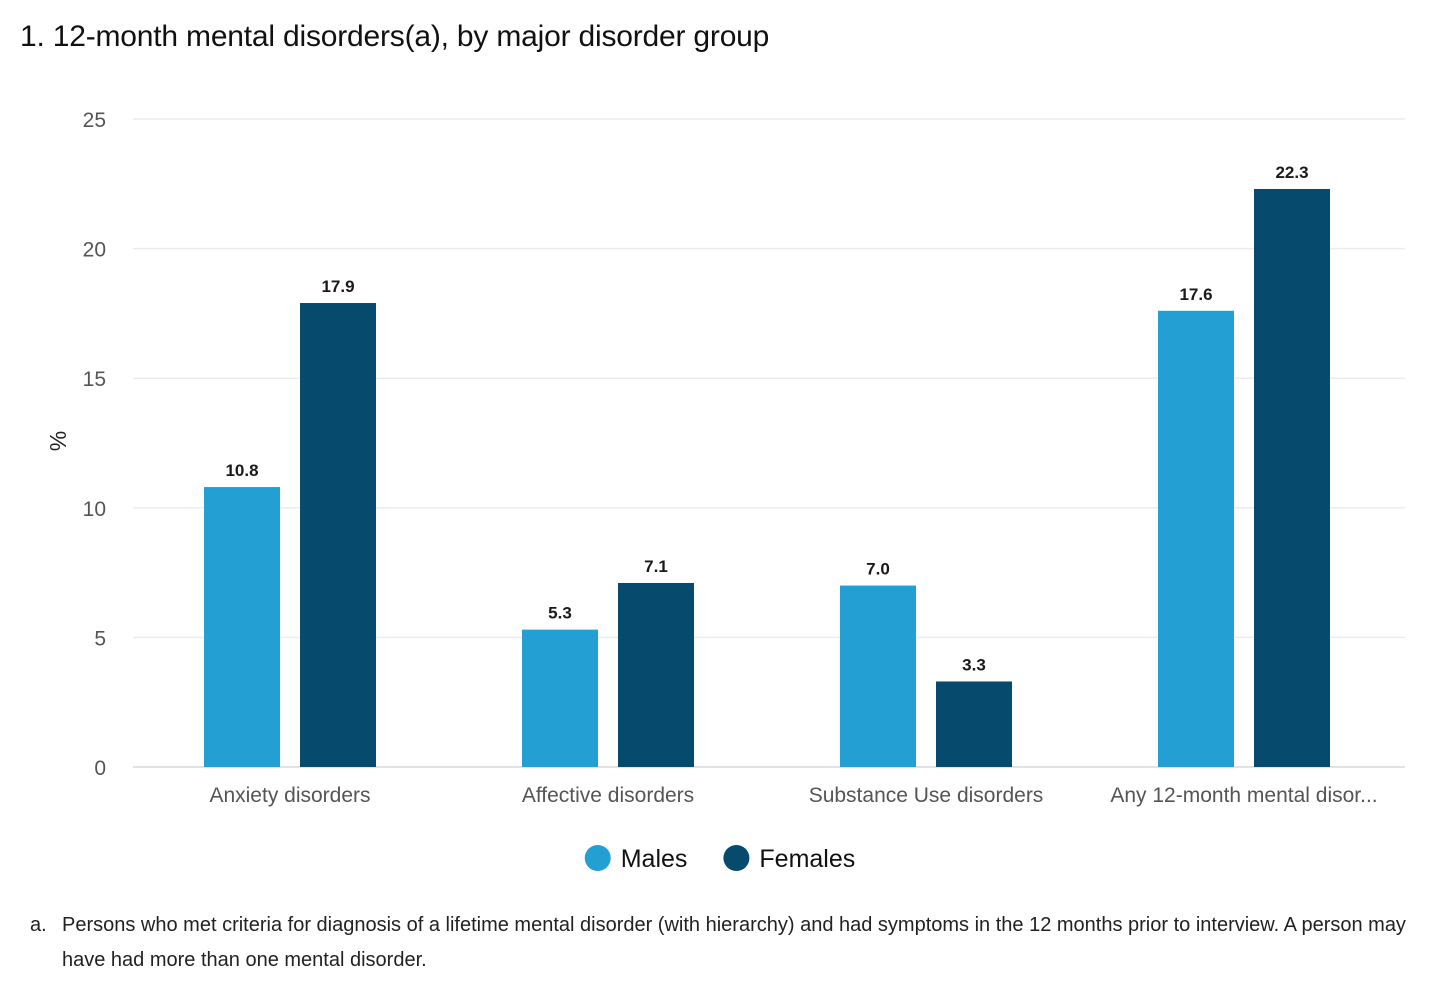 The width and height of the screenshot is (1440, 1002). What do you see at coordinates (241, 470) in the screenshot?
I see `data-label: 10.8` at bounding box center [241, 470].